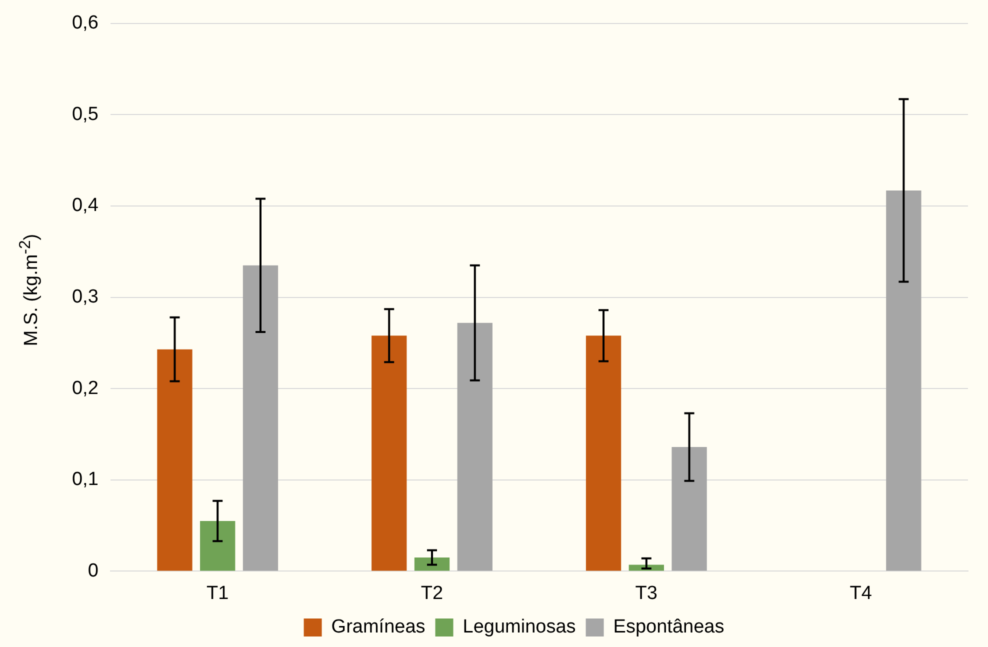  Describe the element at coordinates (519, 627) in the screenshot. I see `legend-label: Leguminosas` at that location.